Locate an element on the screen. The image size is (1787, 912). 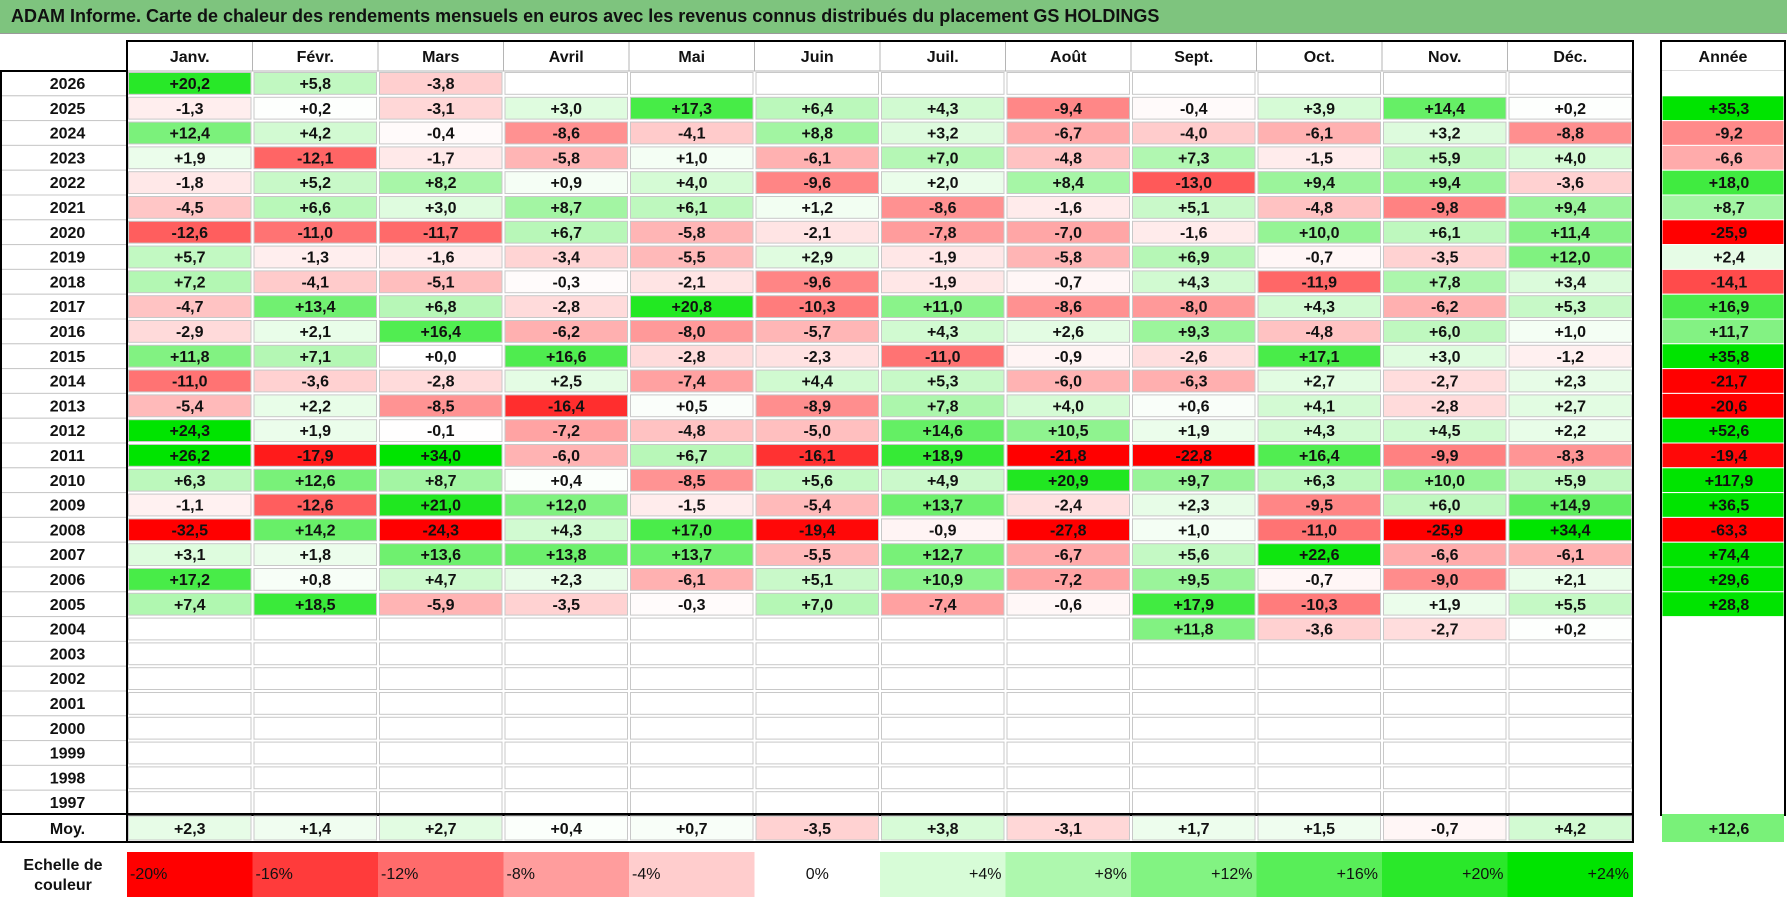
year-label: 2006 is located at coordinates (68, 580).